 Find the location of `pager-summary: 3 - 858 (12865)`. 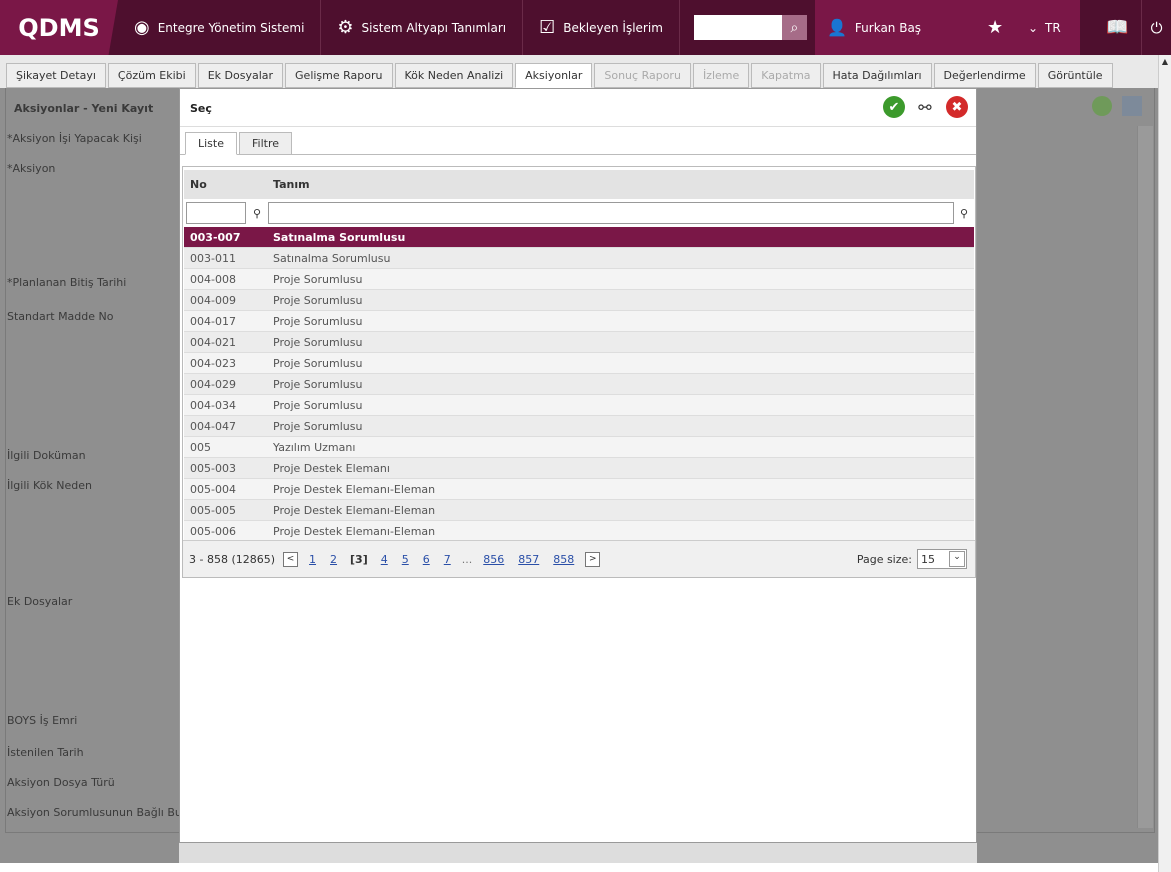

pager-summary: 3 - 858 (12865) is located at coordinates (232, 559).